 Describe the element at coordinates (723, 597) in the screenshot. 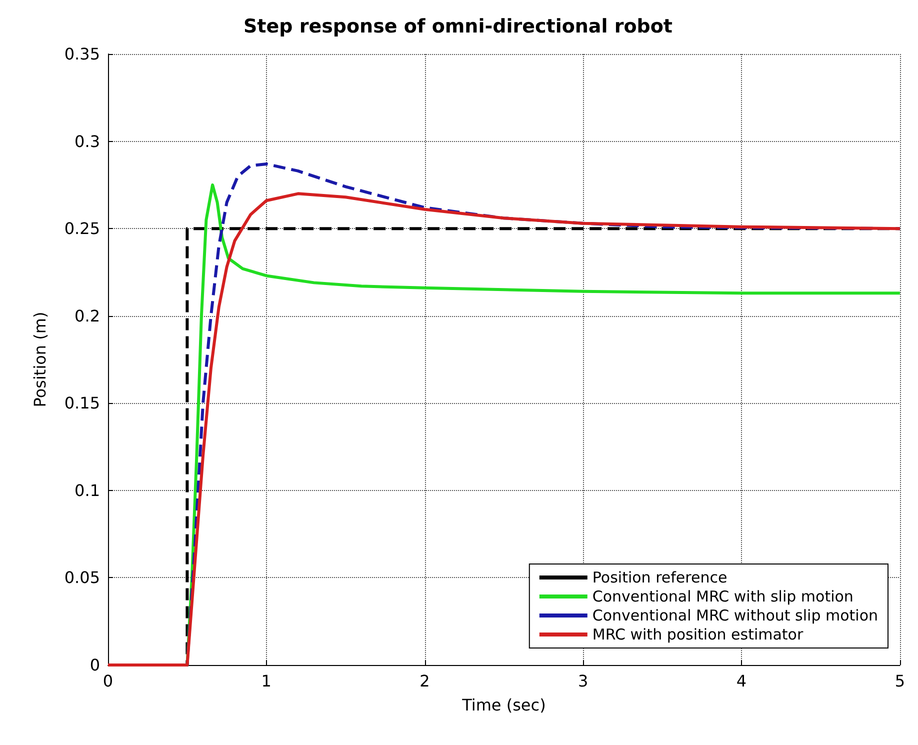

I see `legend-label: Conventional MRC with slip motion` at that location.